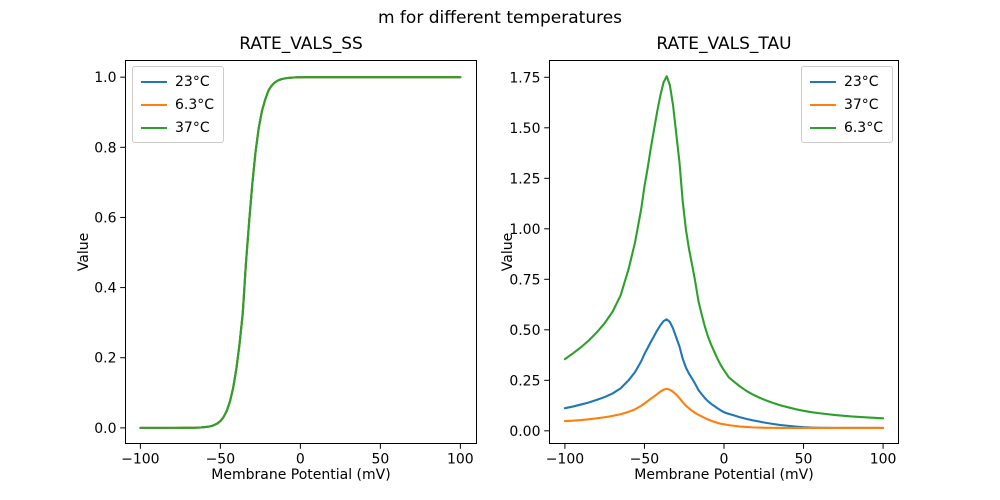 This screenshot has width=1000, height=500. Describe the element at coordinates (524, 230) in the screenshot. I see `y-tick-label: 1.00` at that location.